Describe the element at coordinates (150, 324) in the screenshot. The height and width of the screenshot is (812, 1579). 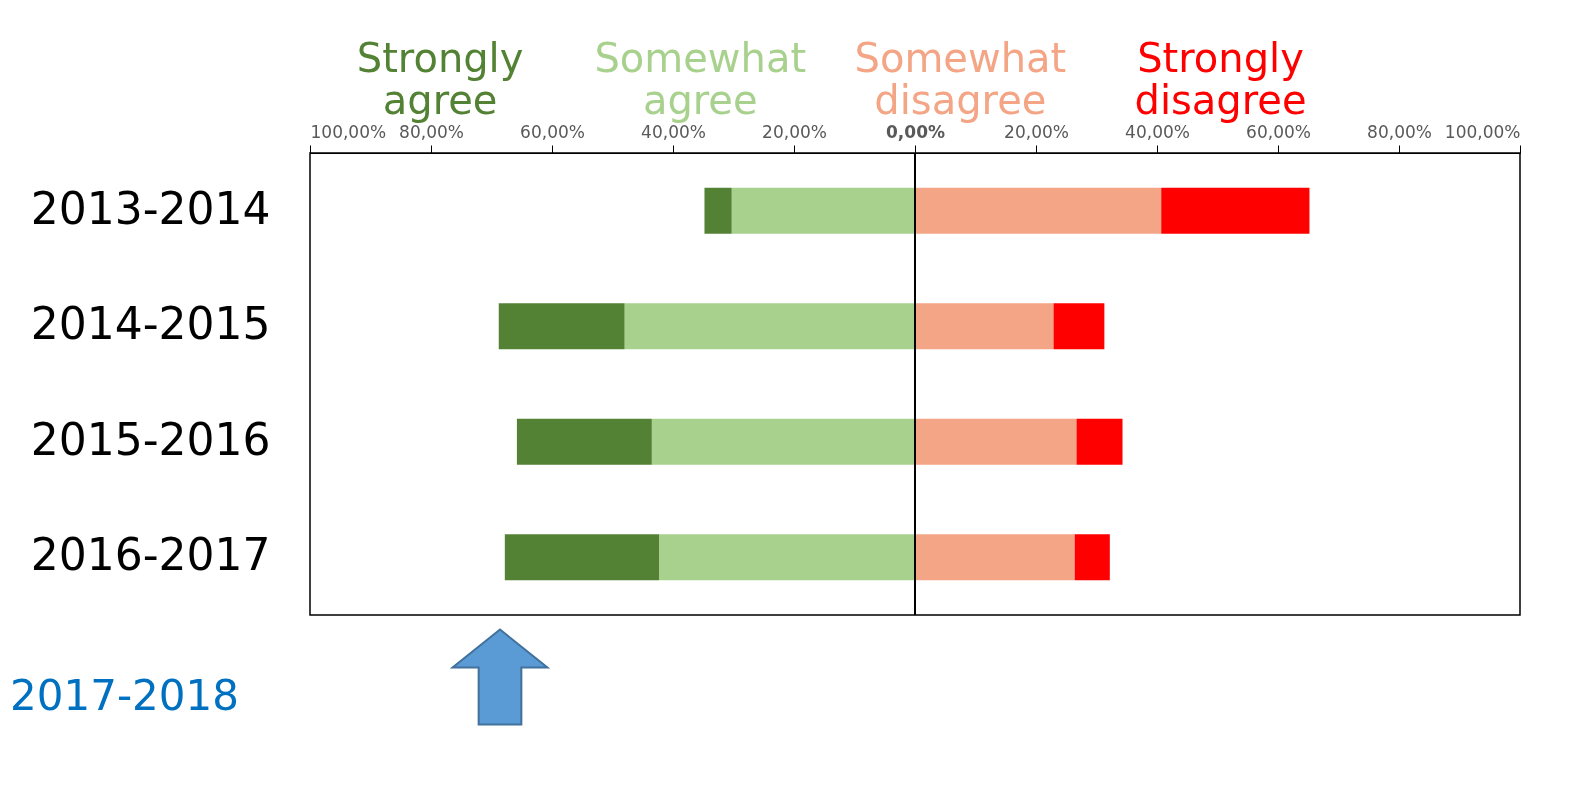
I see `y-tick-label: 2014-2015` at that location.